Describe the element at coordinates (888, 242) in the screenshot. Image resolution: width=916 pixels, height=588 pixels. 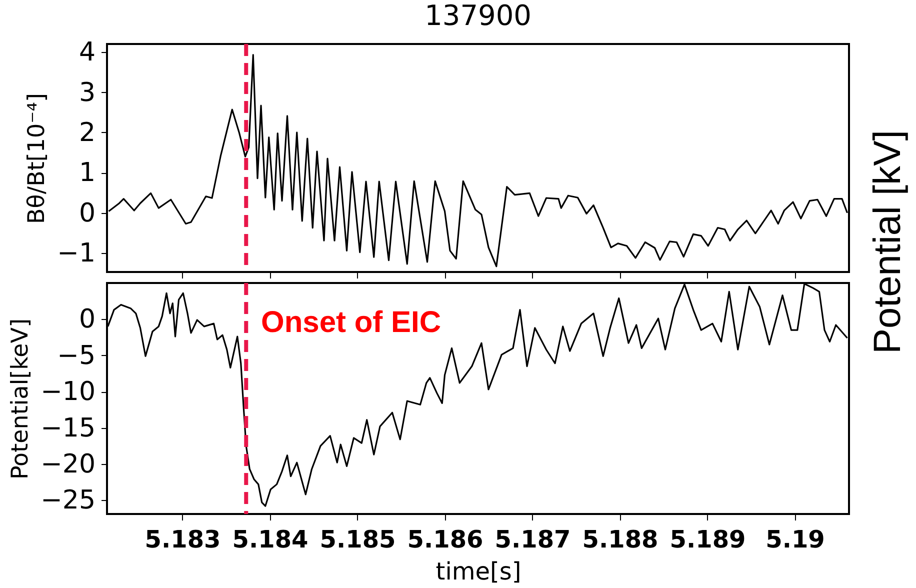
I see `y2-axis-title: Potential [kV]` at that location.